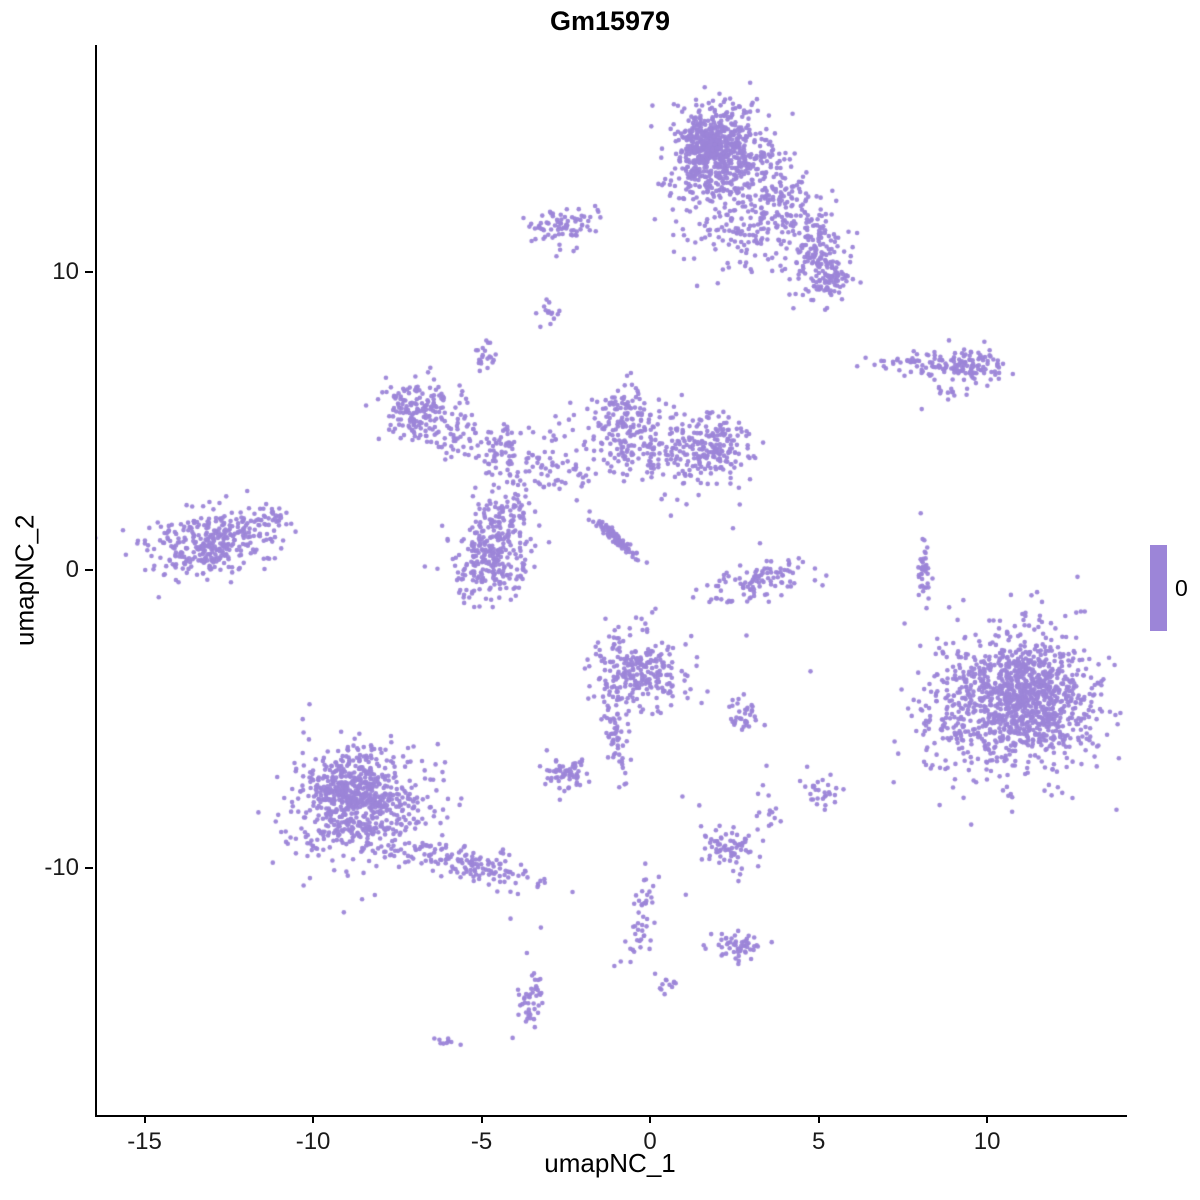 This screenshot has width=1200, height=1200. Describe the element at coordinates (24, 580) in the screenshot. I see `y-axis-title: umapNC_2` at that location.